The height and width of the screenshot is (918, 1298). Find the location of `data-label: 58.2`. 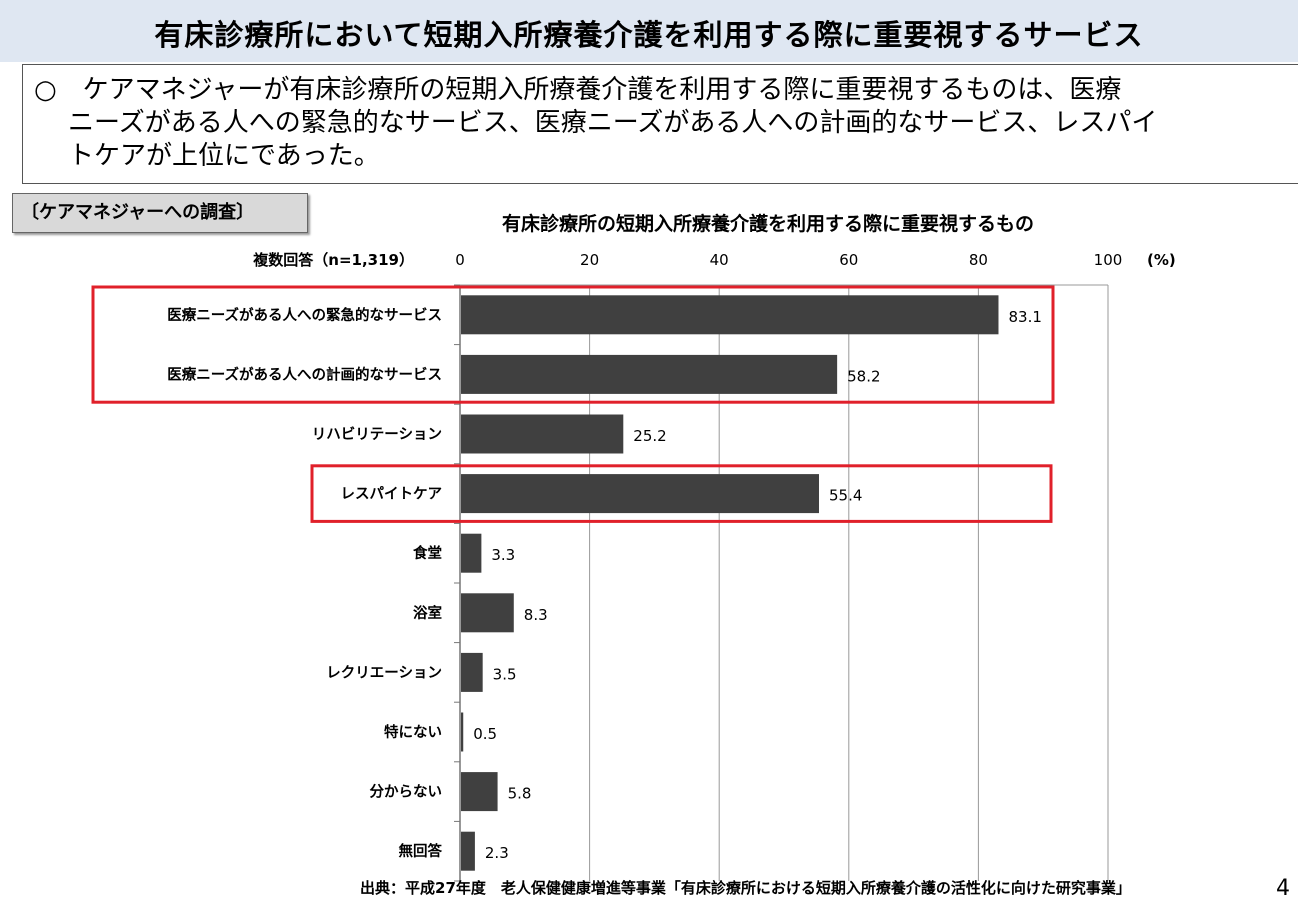

data-label: 58.2 is located at coordinates (863, 376).